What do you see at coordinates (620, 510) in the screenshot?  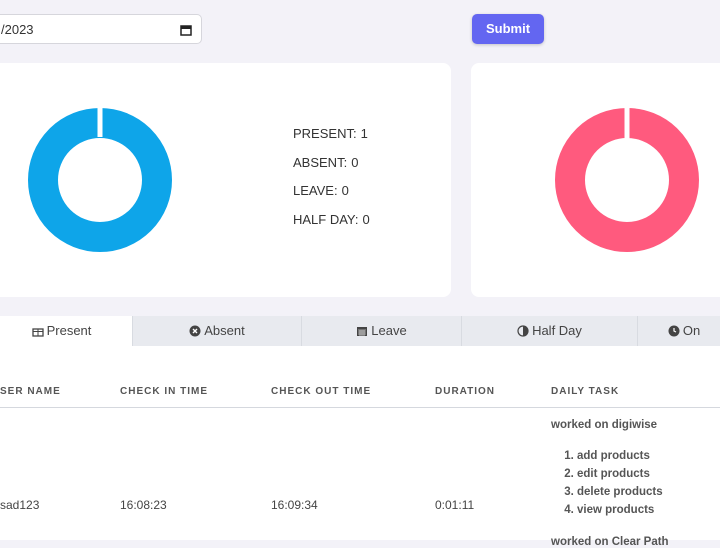 I see `task-item: view products` at bounding box center [620, 510].